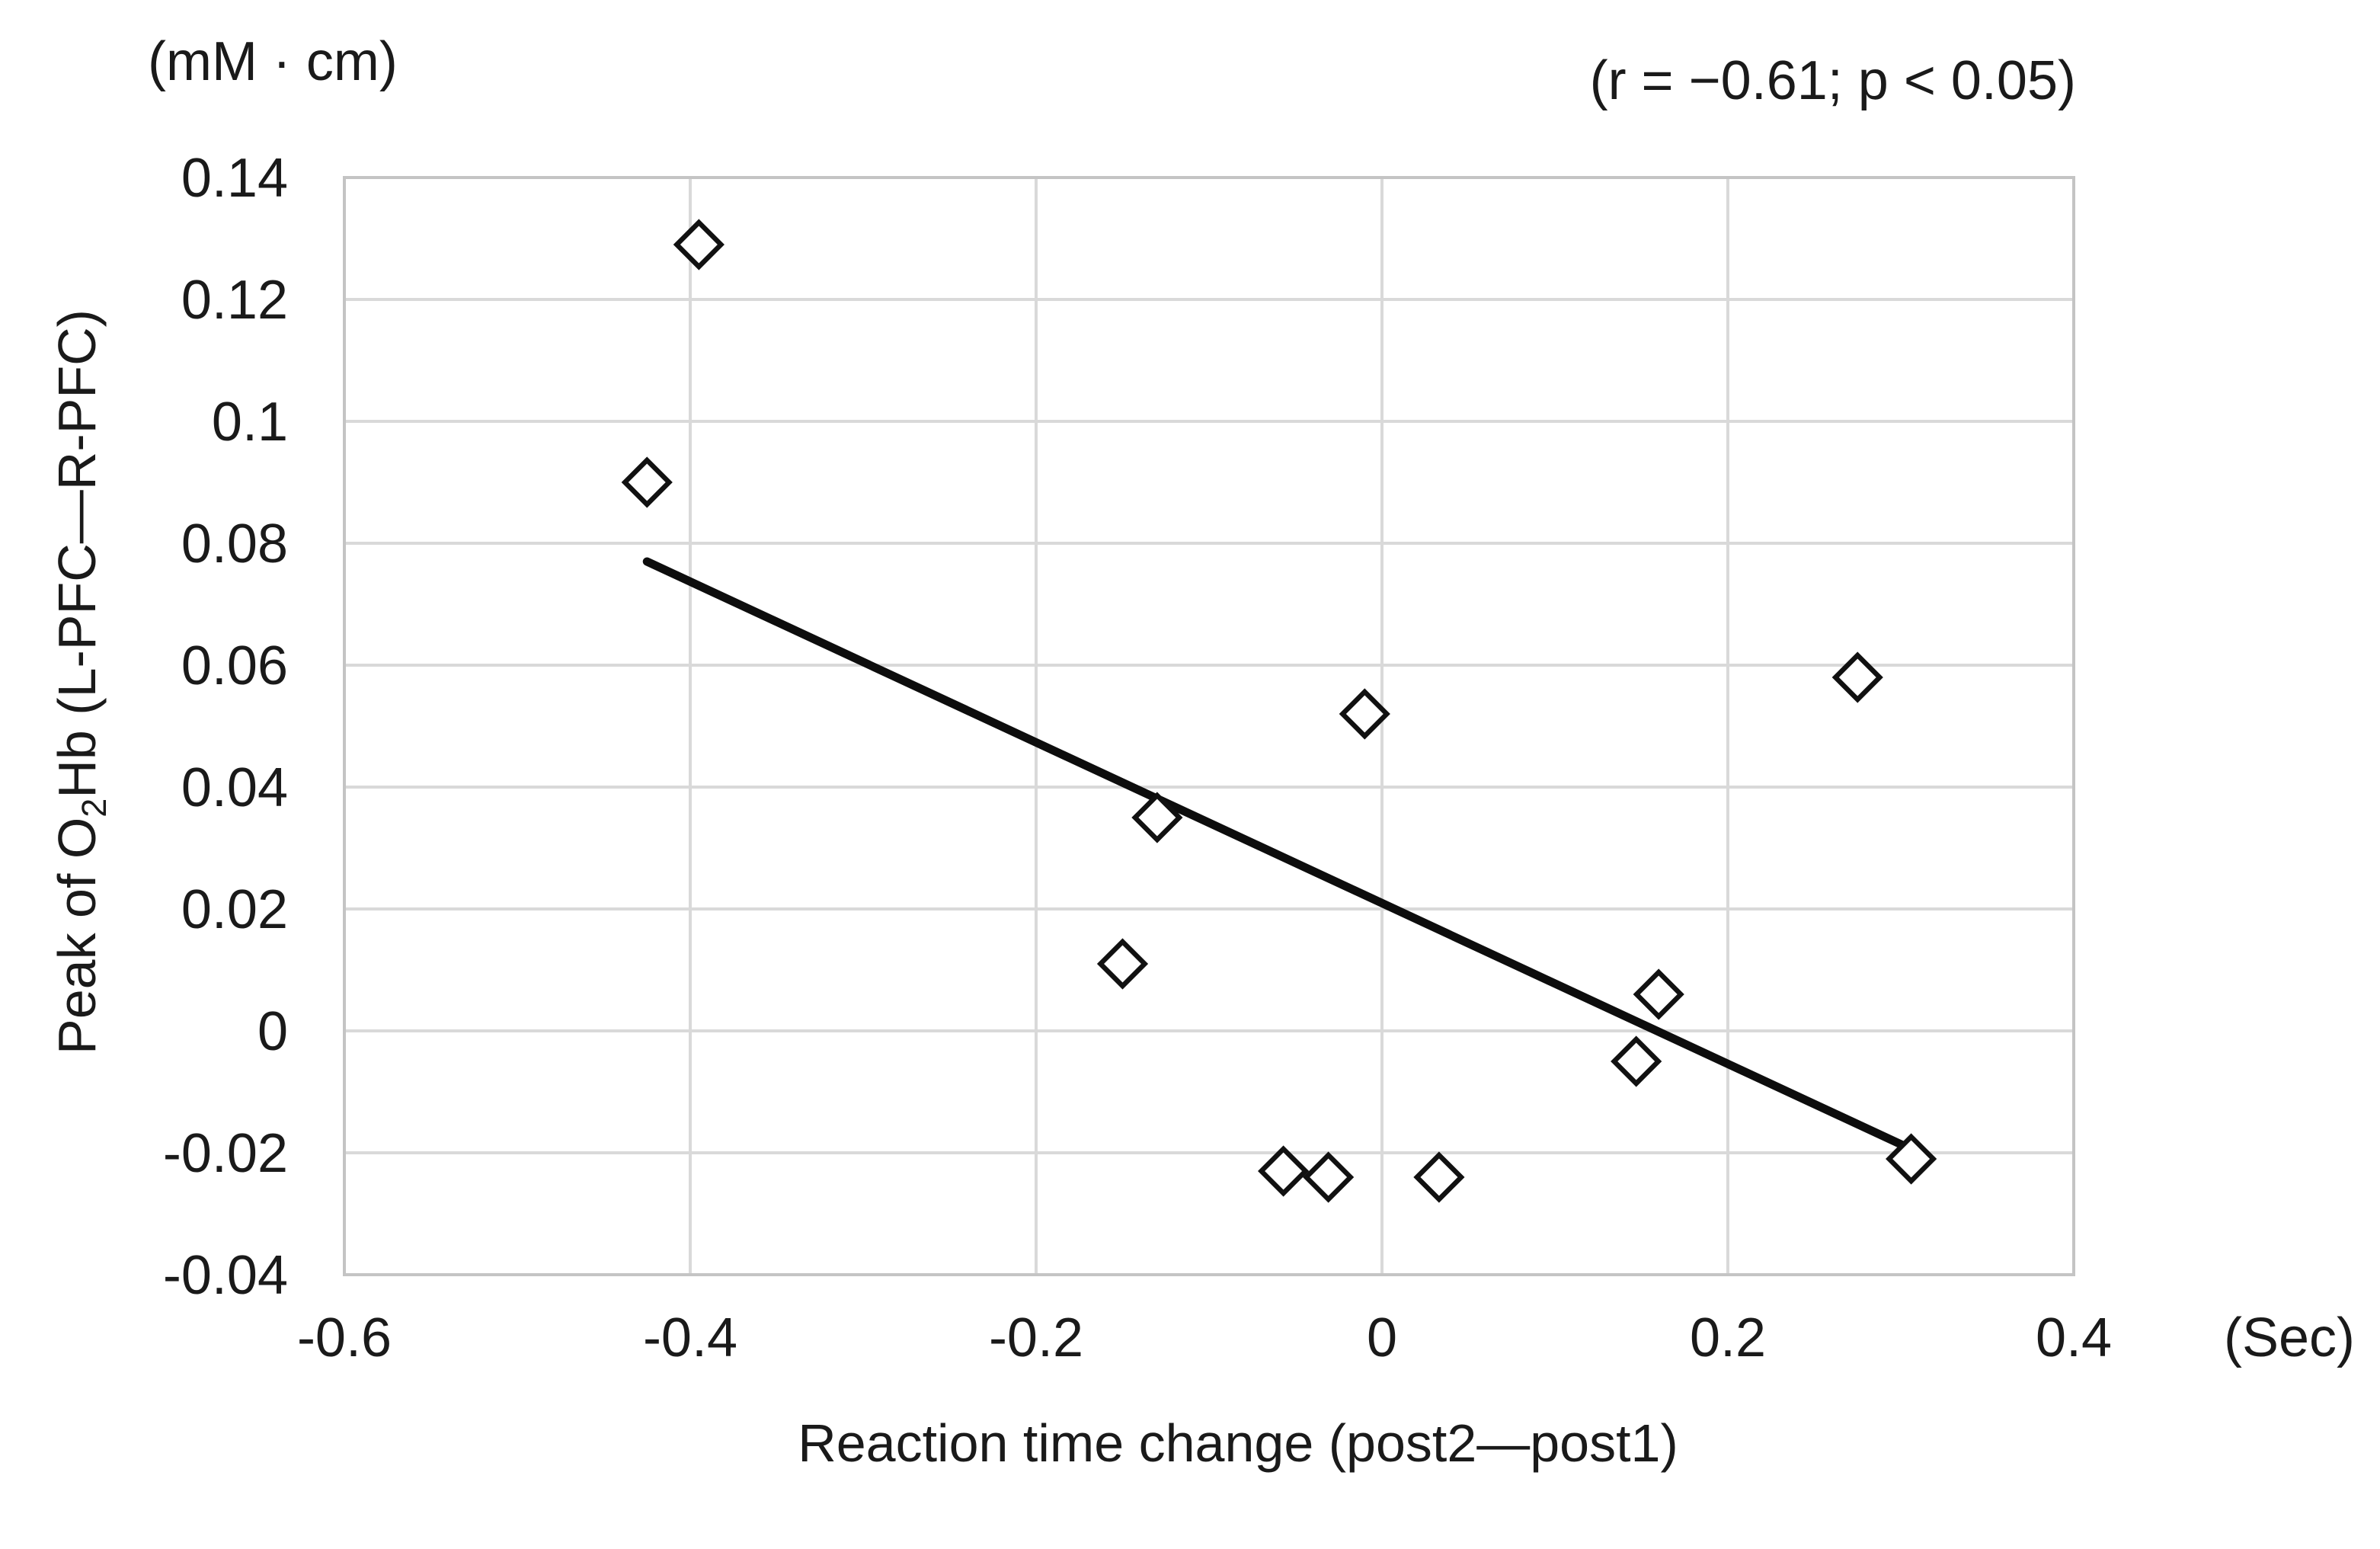  What do you see at coordinates (94, 809) in the screenshot?
I see `y-axis-title-sub: 2` at bounding box center [94, 809].